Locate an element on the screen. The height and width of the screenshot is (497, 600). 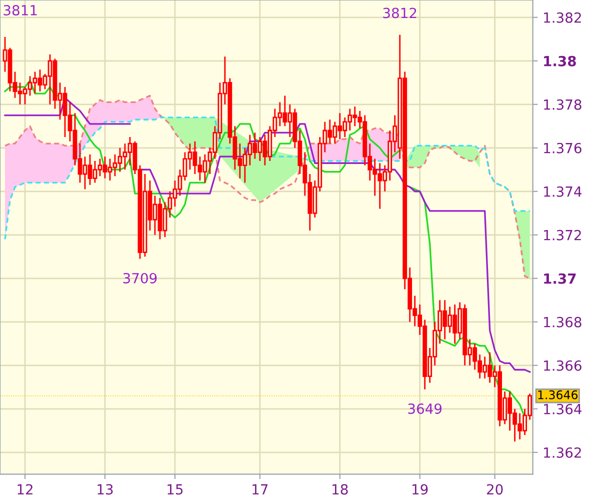
x-tick-label: 19 is located at coordinates (420, 489).